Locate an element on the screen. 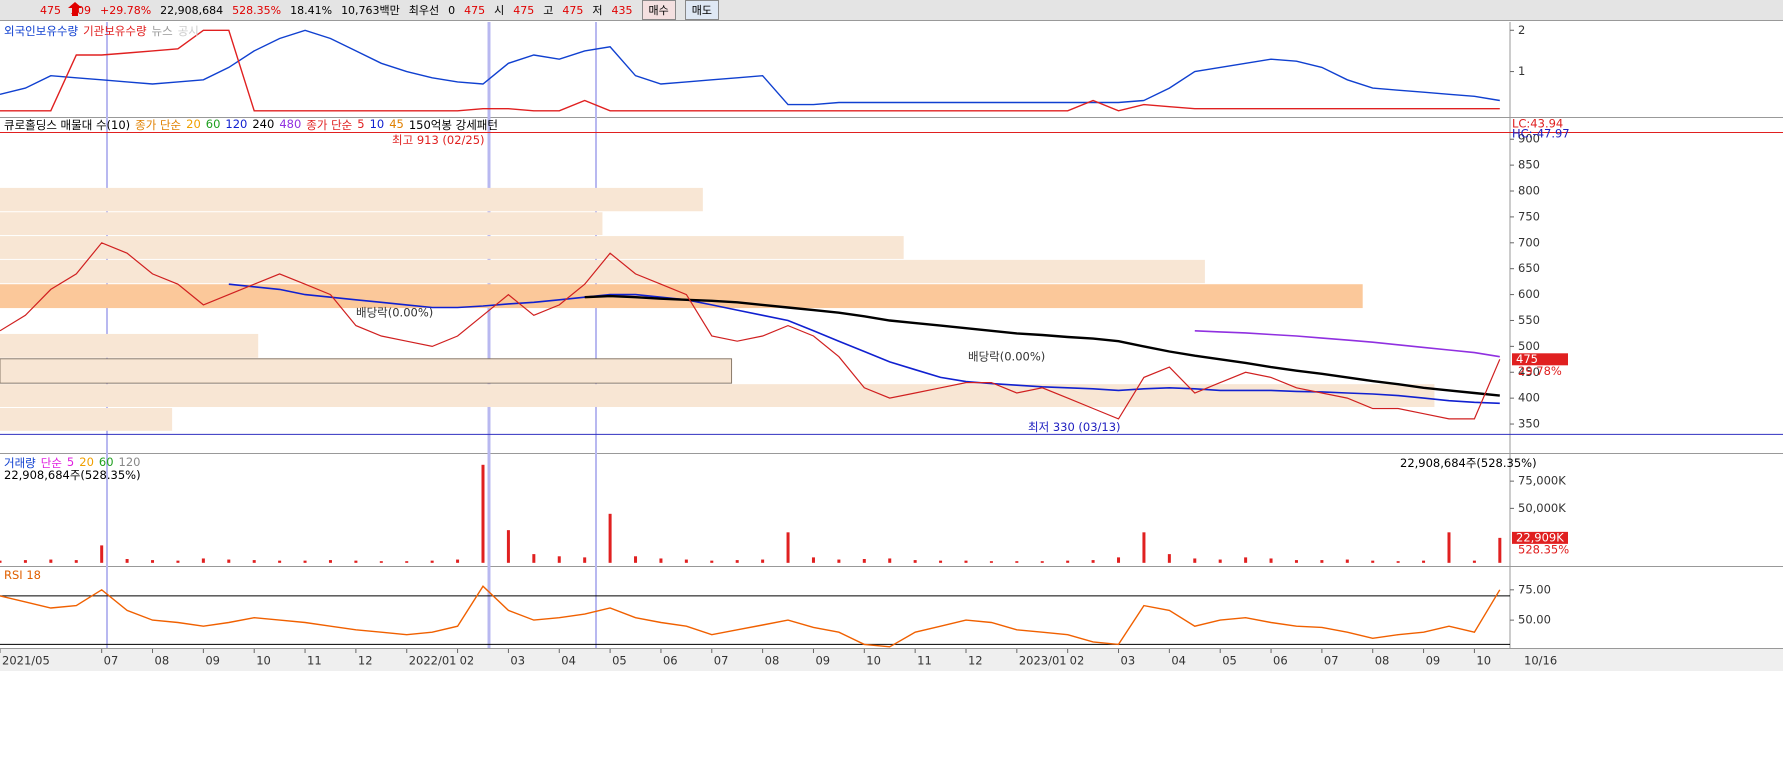  y-tick-label: 700 is located at coordinates (1529, 242).